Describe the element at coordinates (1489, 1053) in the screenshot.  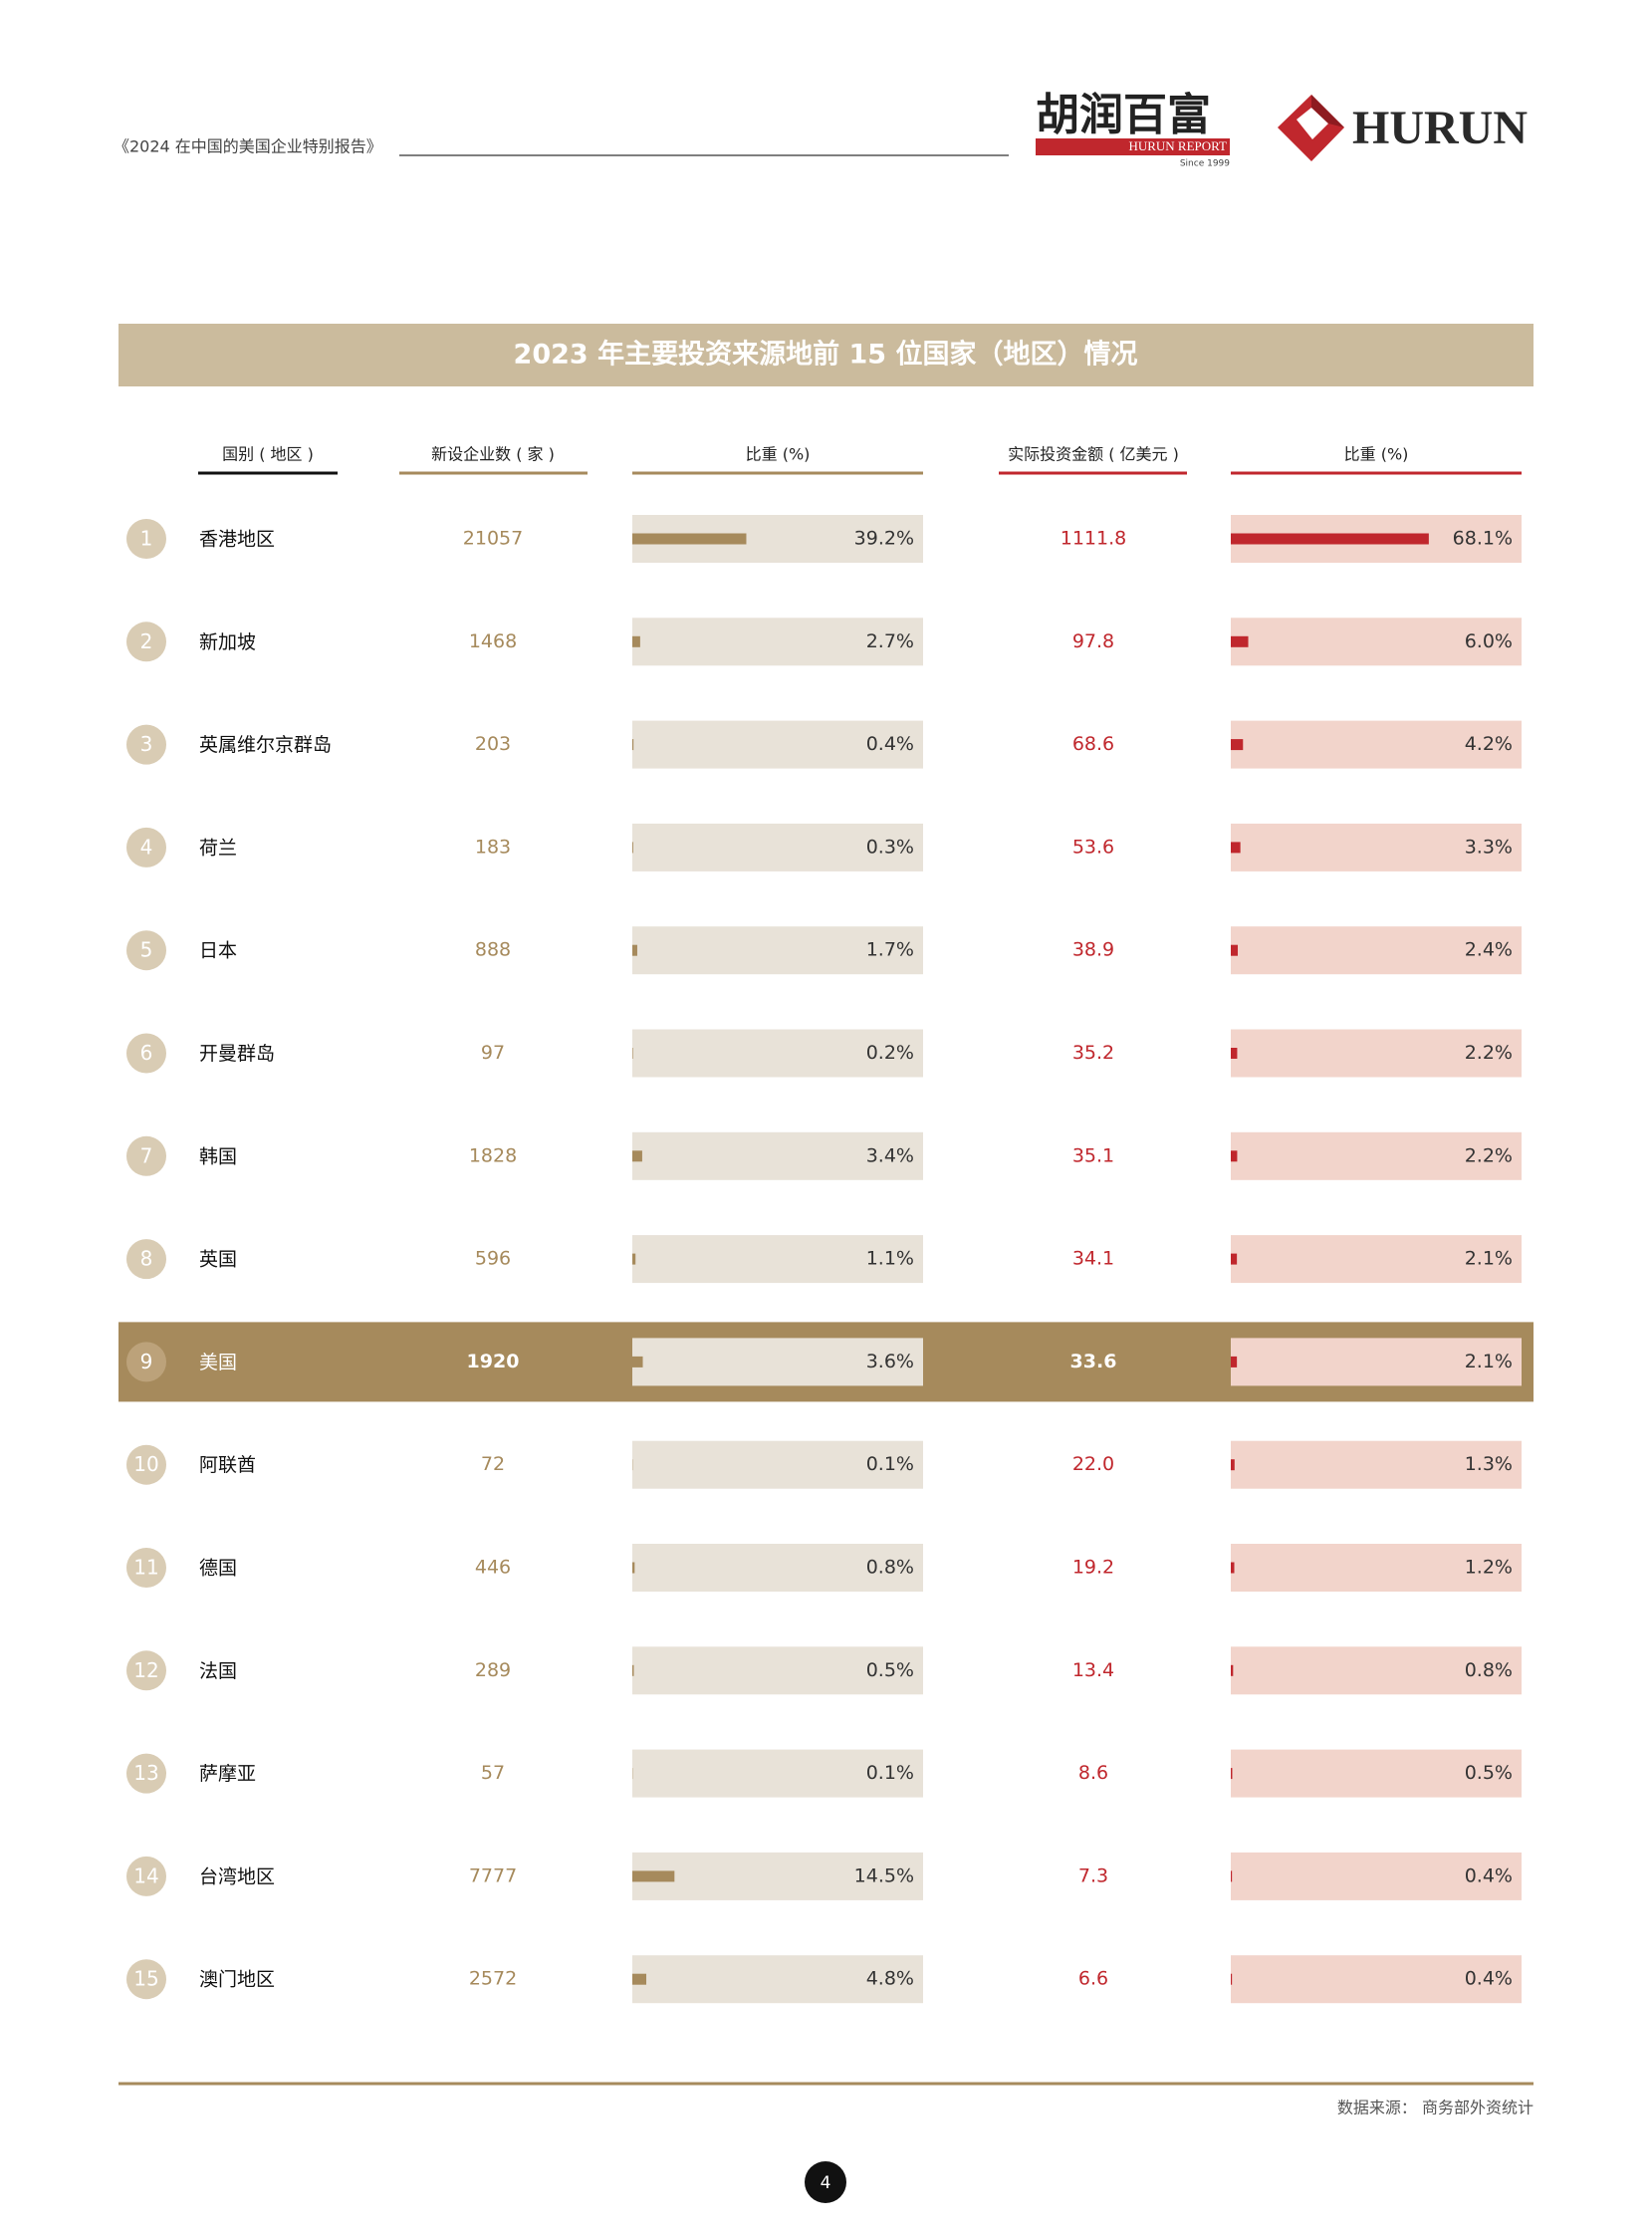
I see `investment-share-label: 2.2%` at that location.